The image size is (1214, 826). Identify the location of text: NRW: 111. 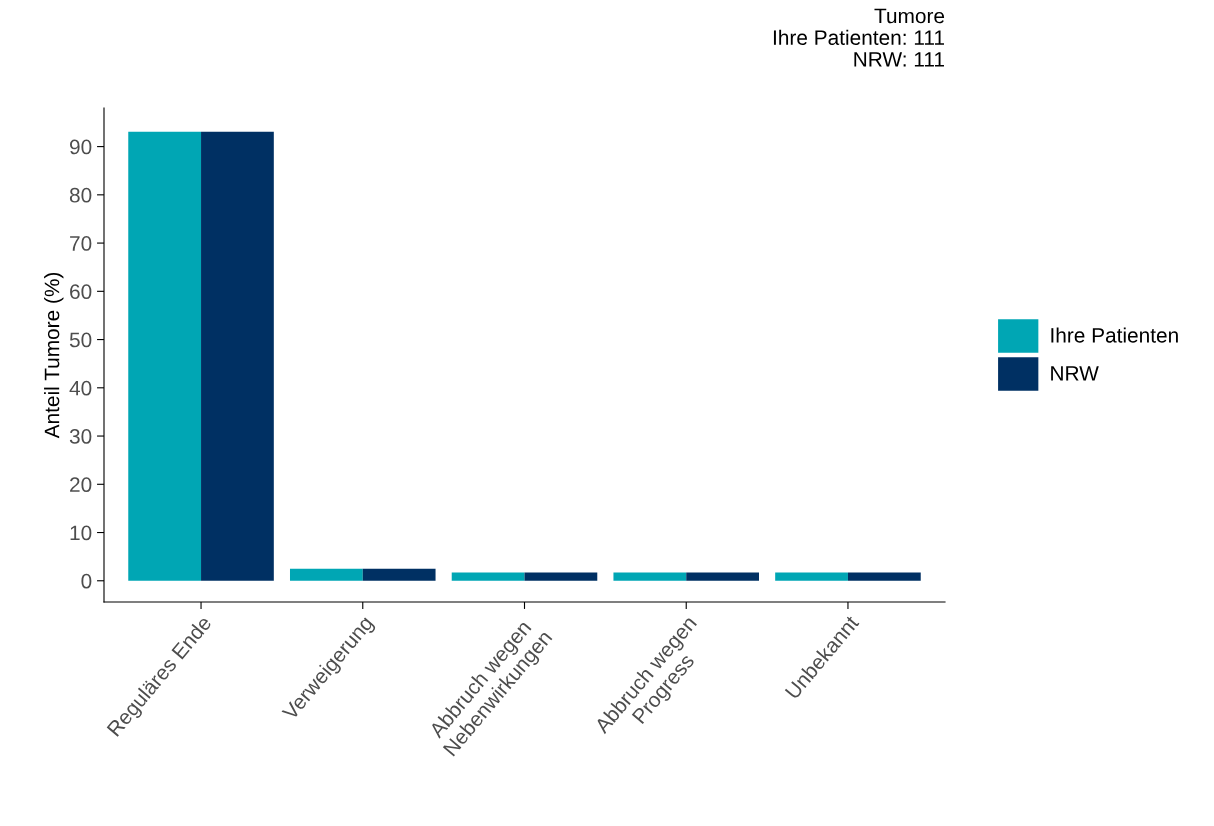
(899, 59).